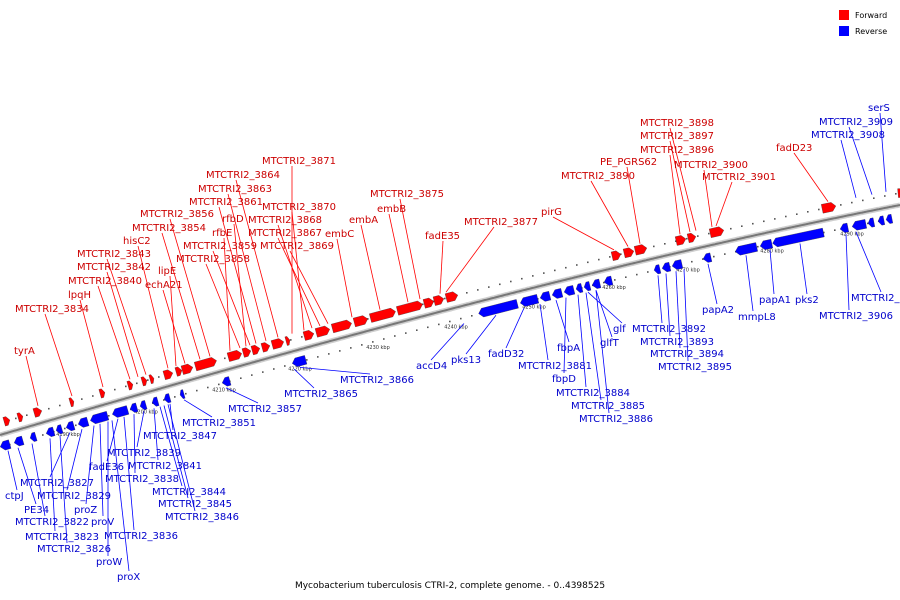 The image size is (900, 600). What do you see at coordinates (848, 135) in the screenshot?
I see `reverse-gene-label: MTCTRI2_3908` at bounding box center [848, 135].